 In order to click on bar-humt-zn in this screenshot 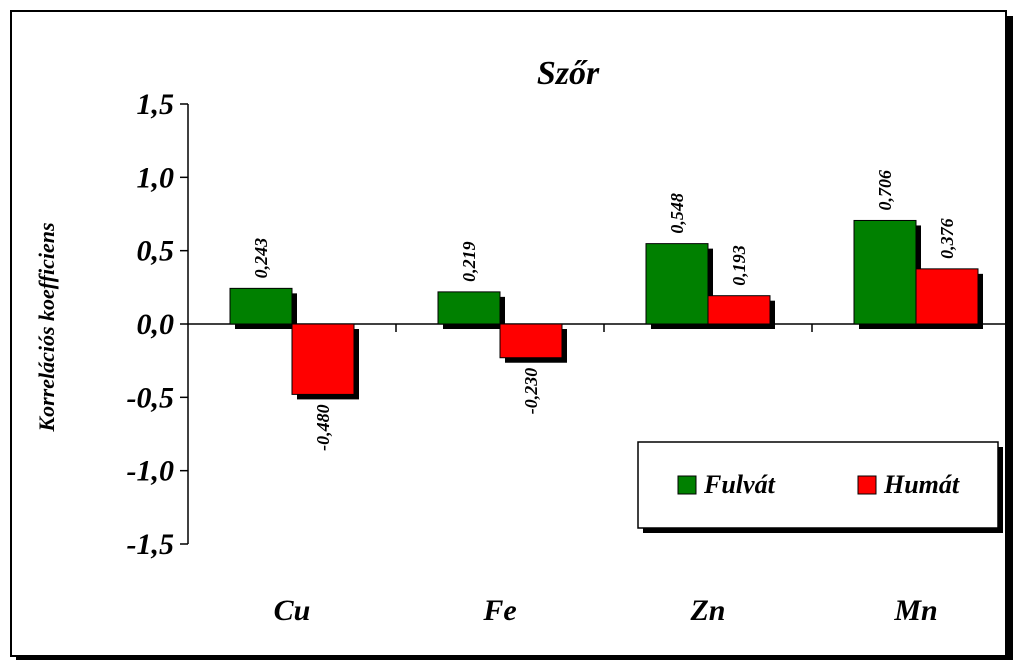, I will do `click(739, 310)`.